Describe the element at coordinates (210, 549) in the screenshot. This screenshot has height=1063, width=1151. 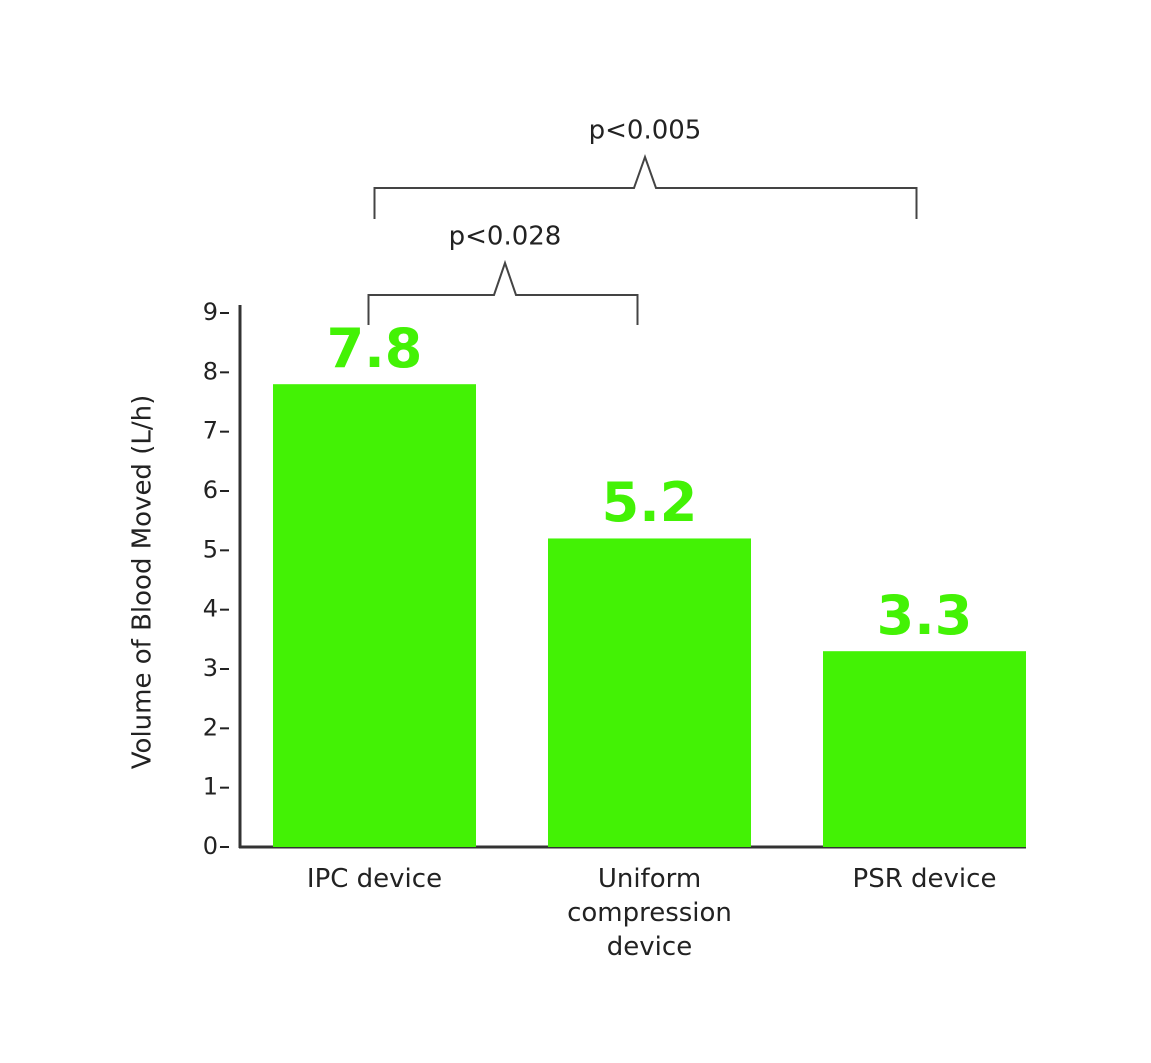
I see `y-tick-label: 5` at that location.